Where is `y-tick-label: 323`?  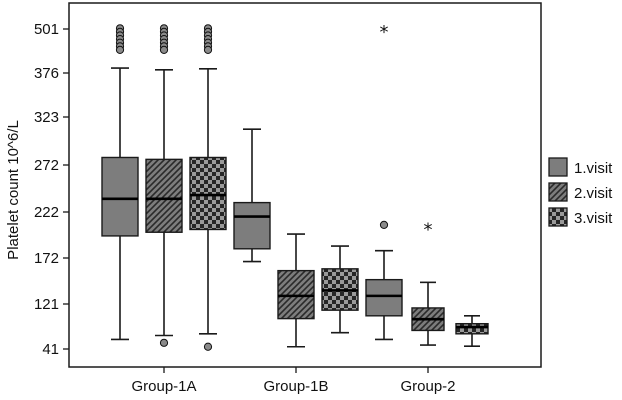 y-tick-label: 323 is located at coordinates (46, 117).